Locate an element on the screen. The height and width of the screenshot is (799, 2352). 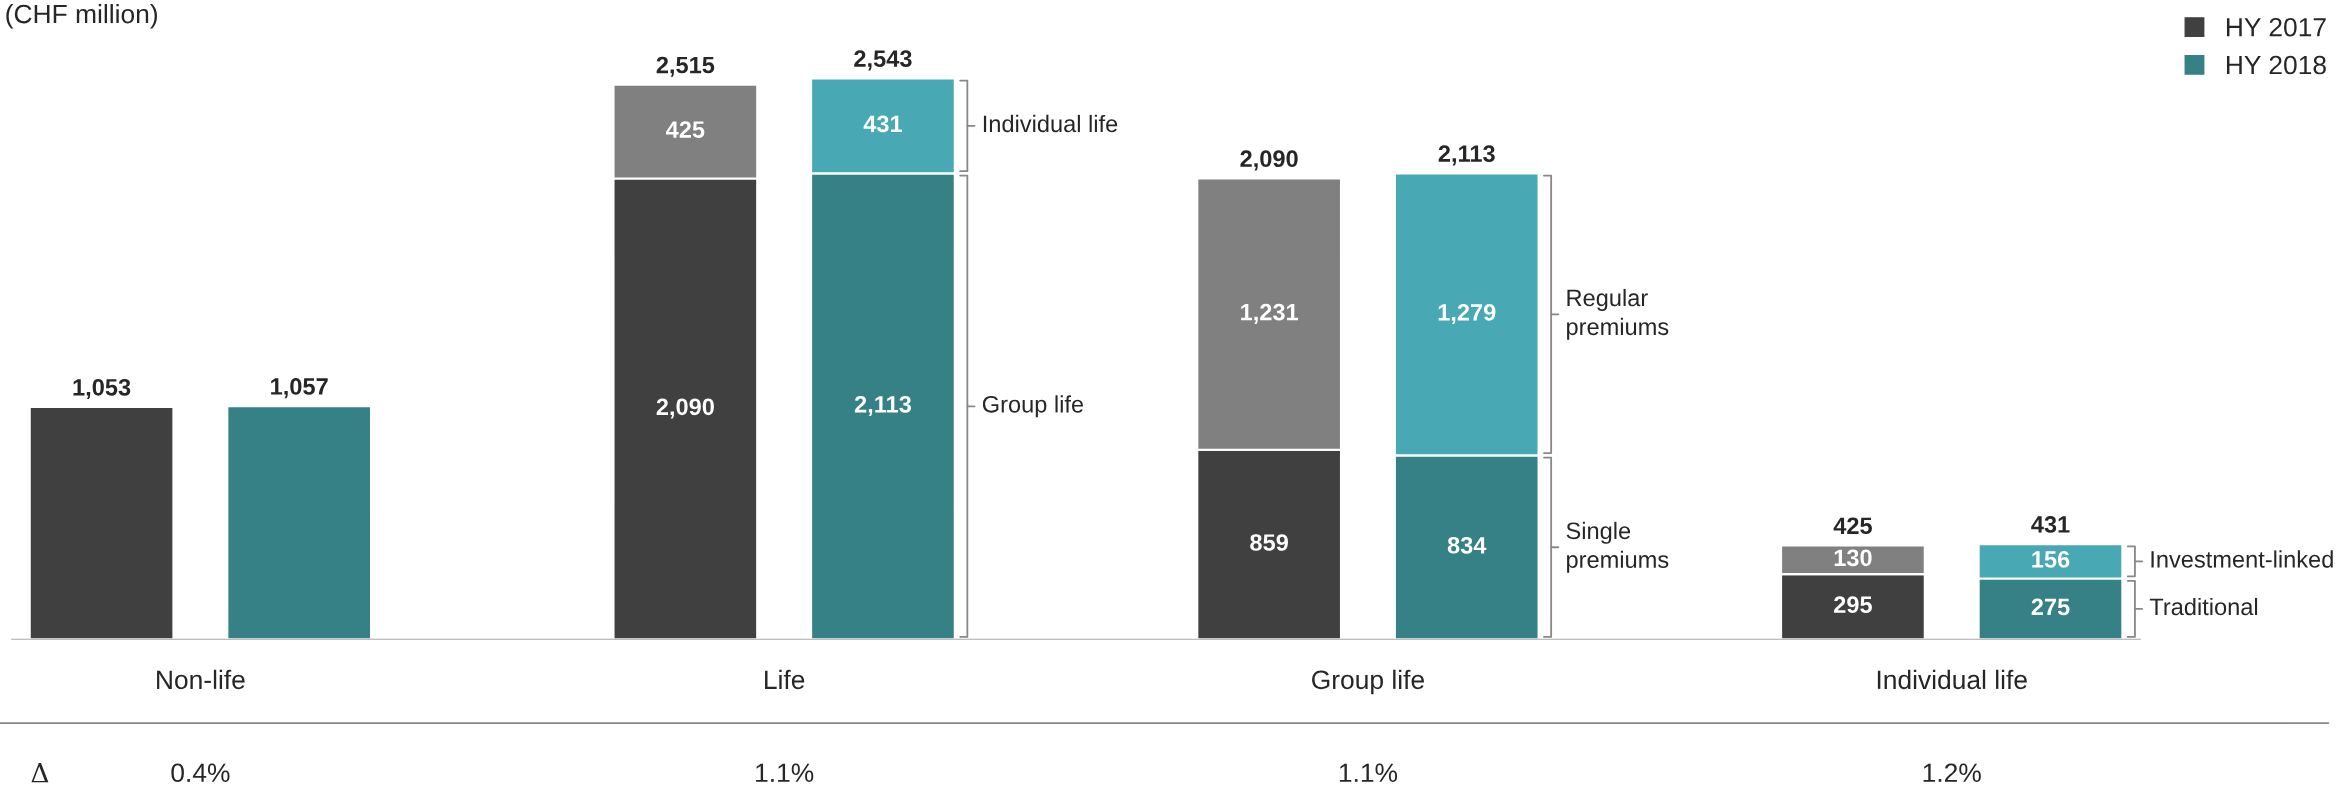
total-label: 1,057 is located at coordinates (299, 388).